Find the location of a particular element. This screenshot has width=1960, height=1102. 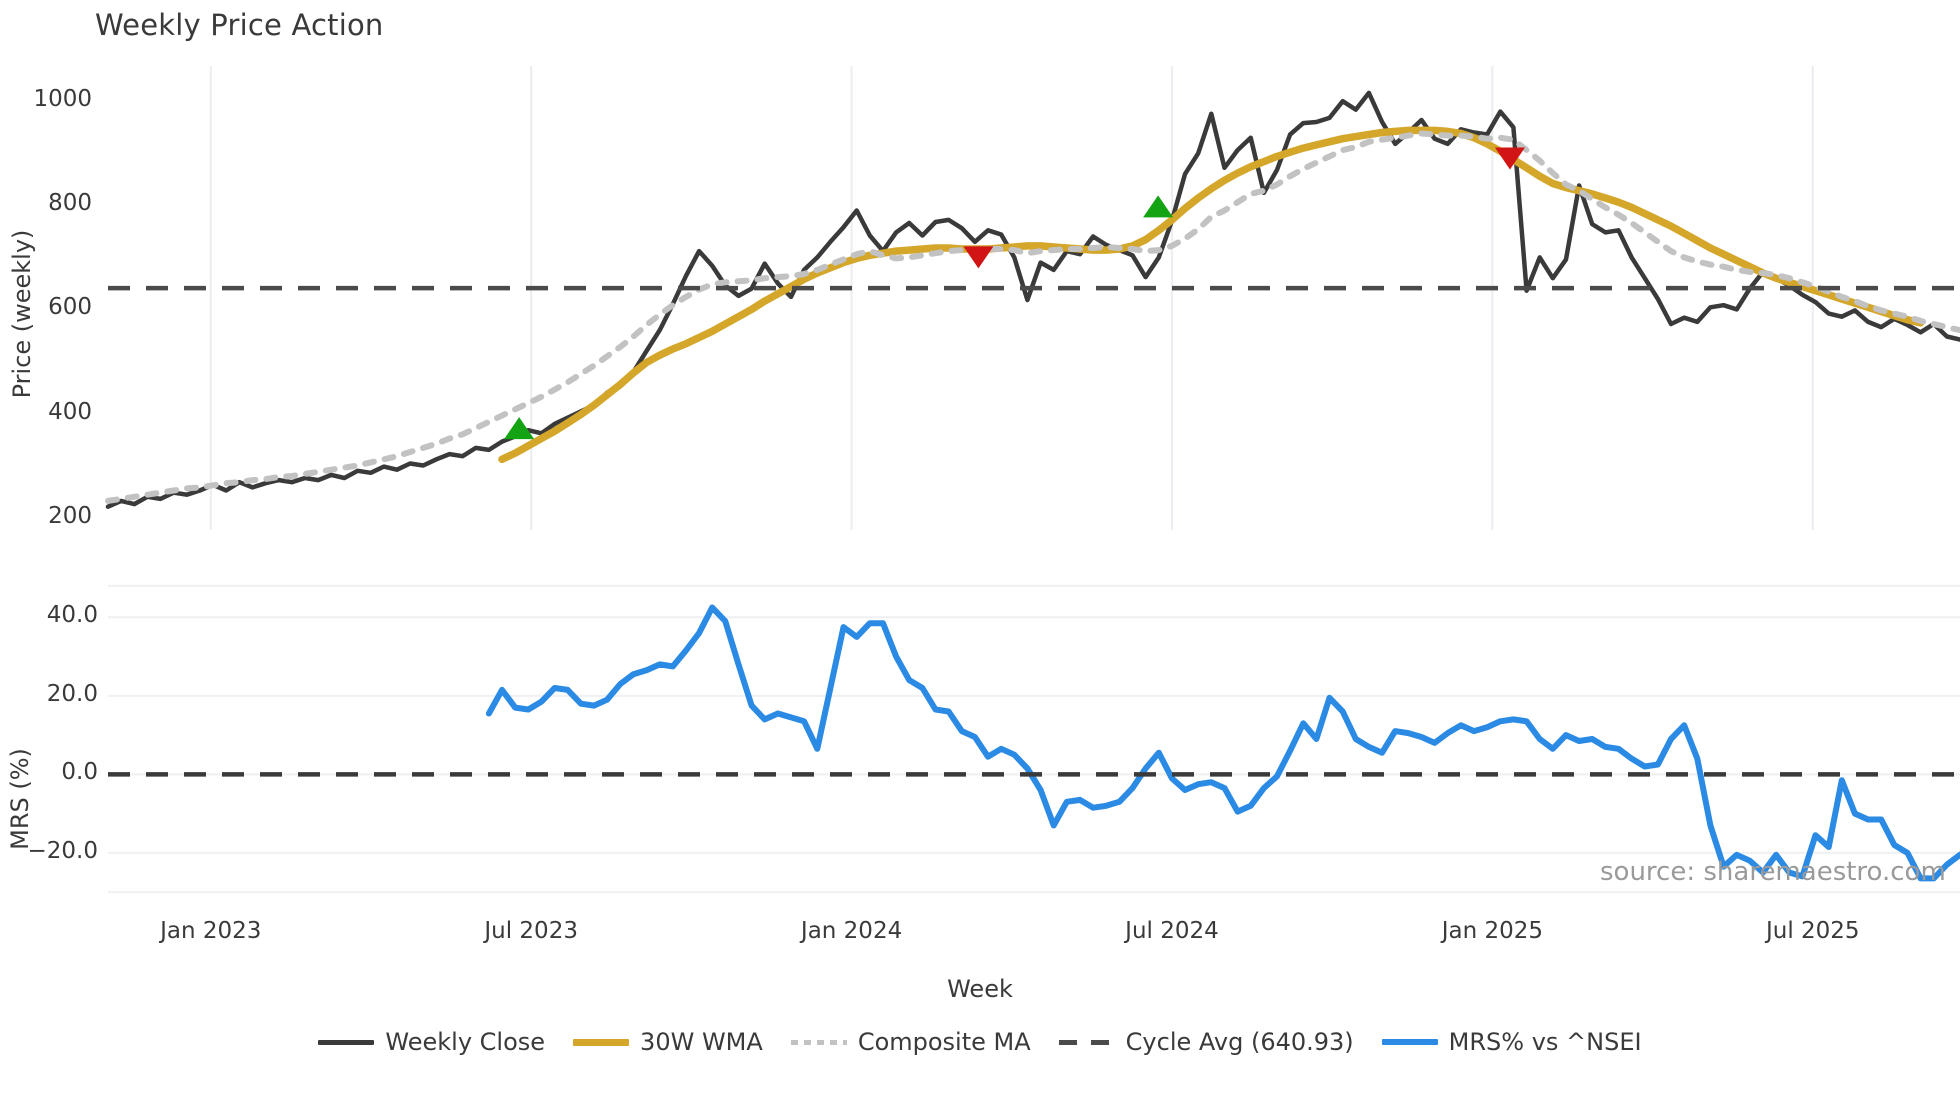

signal-markers-group is located at coordinates (1014, 293).